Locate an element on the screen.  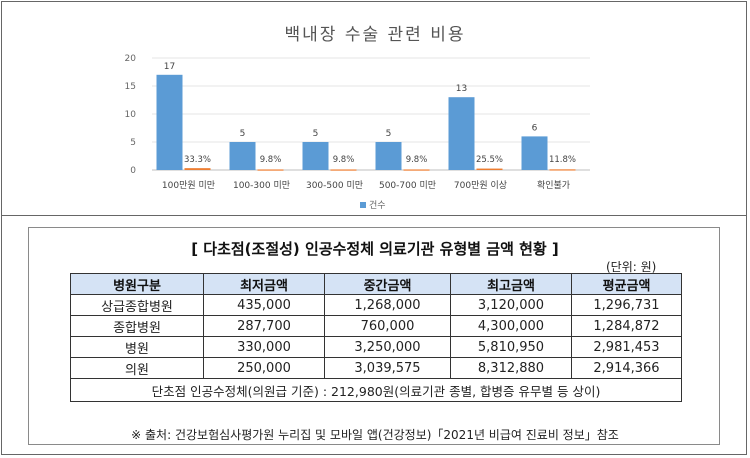
table-row: 종합병원 287,700 760,000 4,300,000 1,284,872 is located at coordinates (376, 326).